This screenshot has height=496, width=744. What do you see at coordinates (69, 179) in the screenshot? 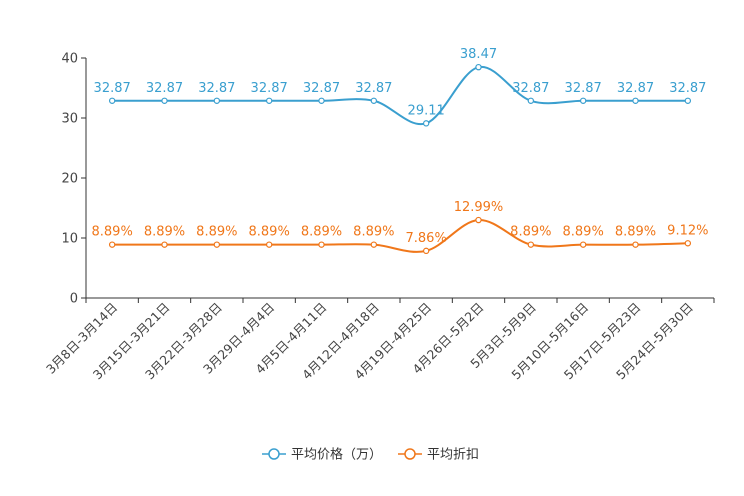
I see `y-tick-label: 20` at bounding box center [69, 179].